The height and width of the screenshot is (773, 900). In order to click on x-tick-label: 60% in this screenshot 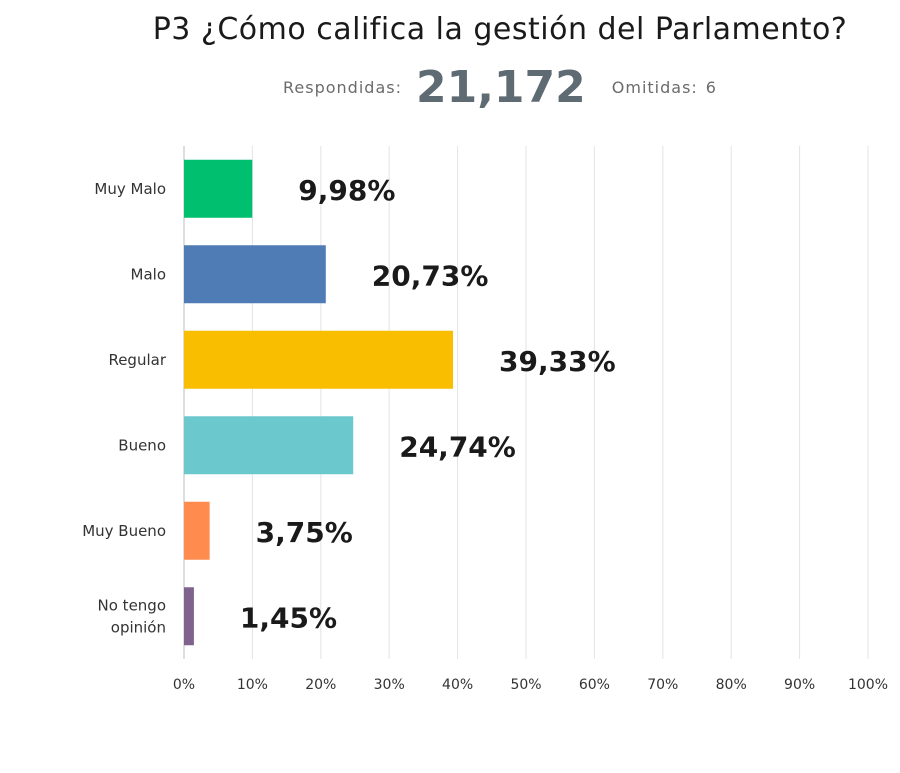, I will do `click(594, 685)`.